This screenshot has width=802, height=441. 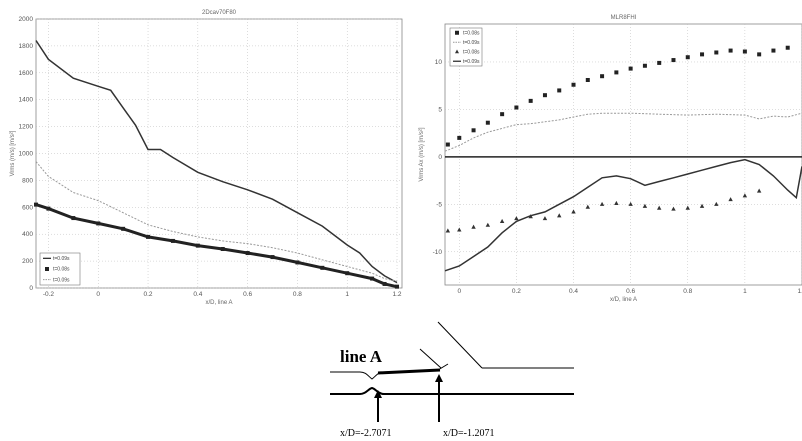 I want to click on y-axis-label: Vrms Ax (m/s) [m/s²], so click(x=422, y=154).